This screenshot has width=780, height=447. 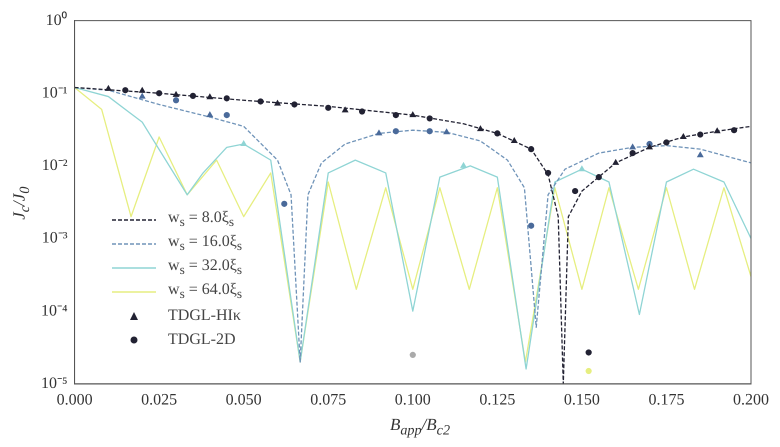 What do you see at coordinates (582, 400) in the screenshot?
I see `x-tick-label: 0.150` at bounding box center [582, 400].